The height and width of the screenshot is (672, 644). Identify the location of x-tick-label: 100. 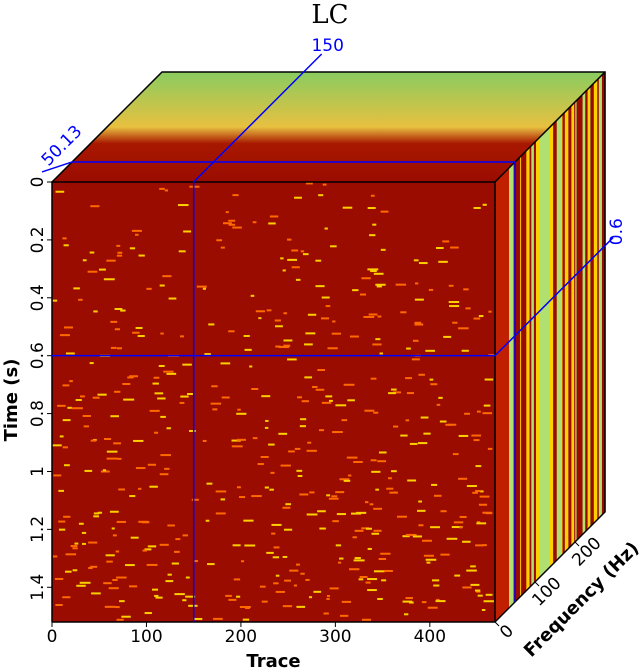
(146, 637).